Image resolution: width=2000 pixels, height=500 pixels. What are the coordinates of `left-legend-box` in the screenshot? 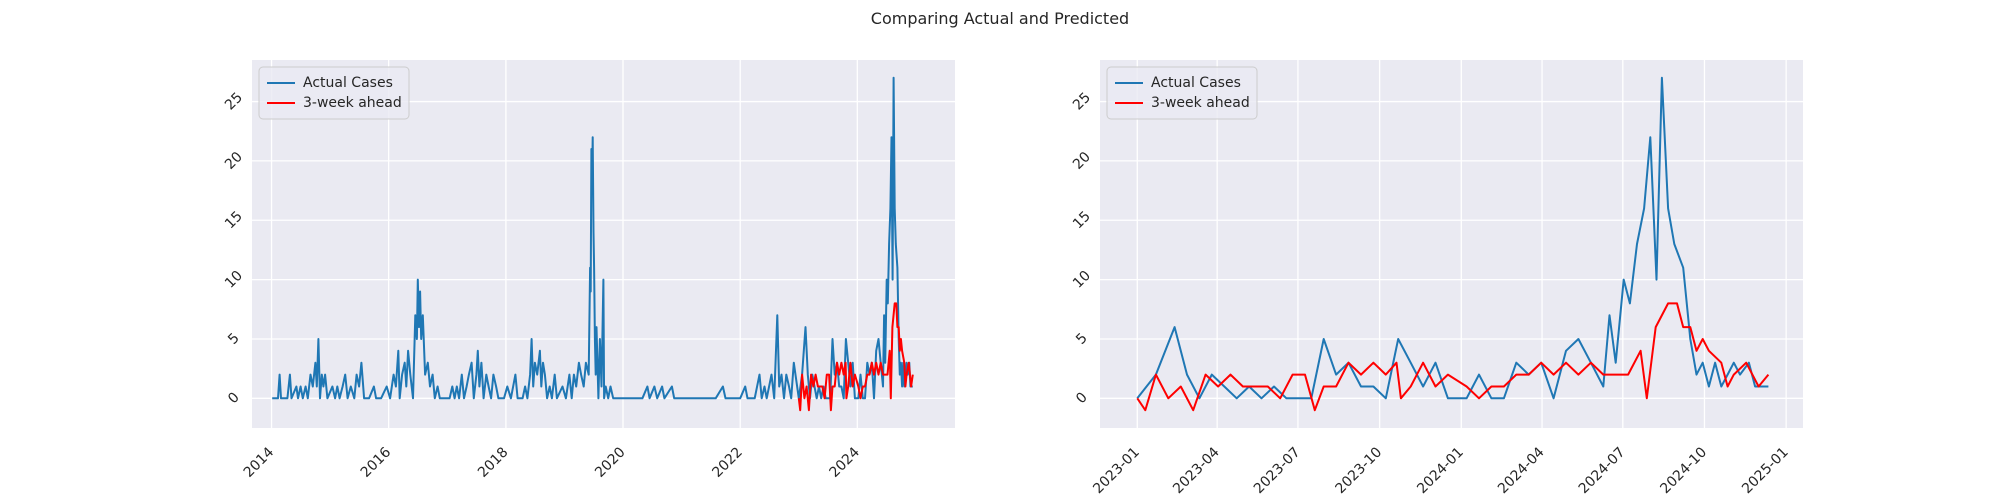 It's located at (334, 93).